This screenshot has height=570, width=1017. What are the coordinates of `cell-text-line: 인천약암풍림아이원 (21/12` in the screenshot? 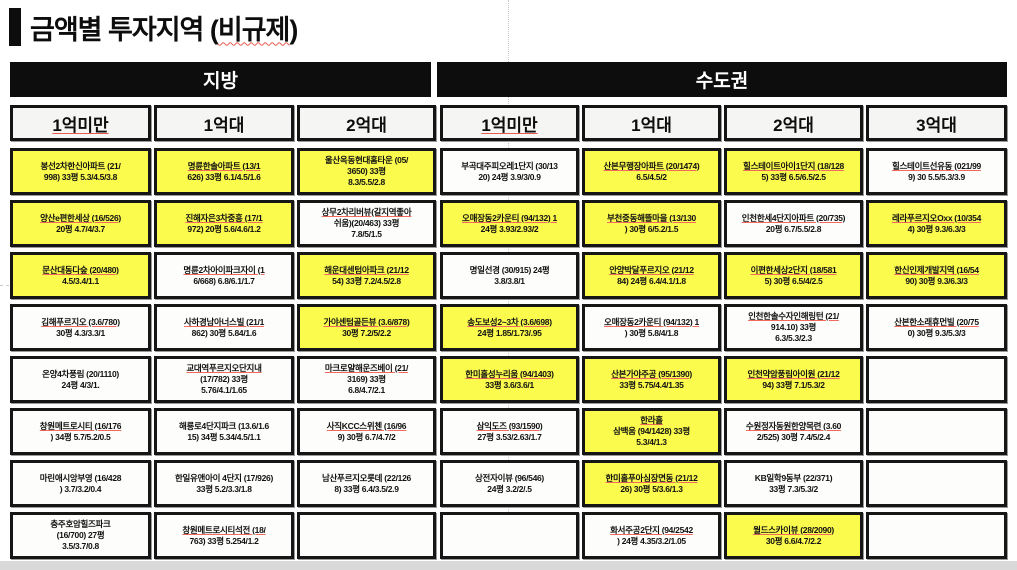 It's located at (793, 373).